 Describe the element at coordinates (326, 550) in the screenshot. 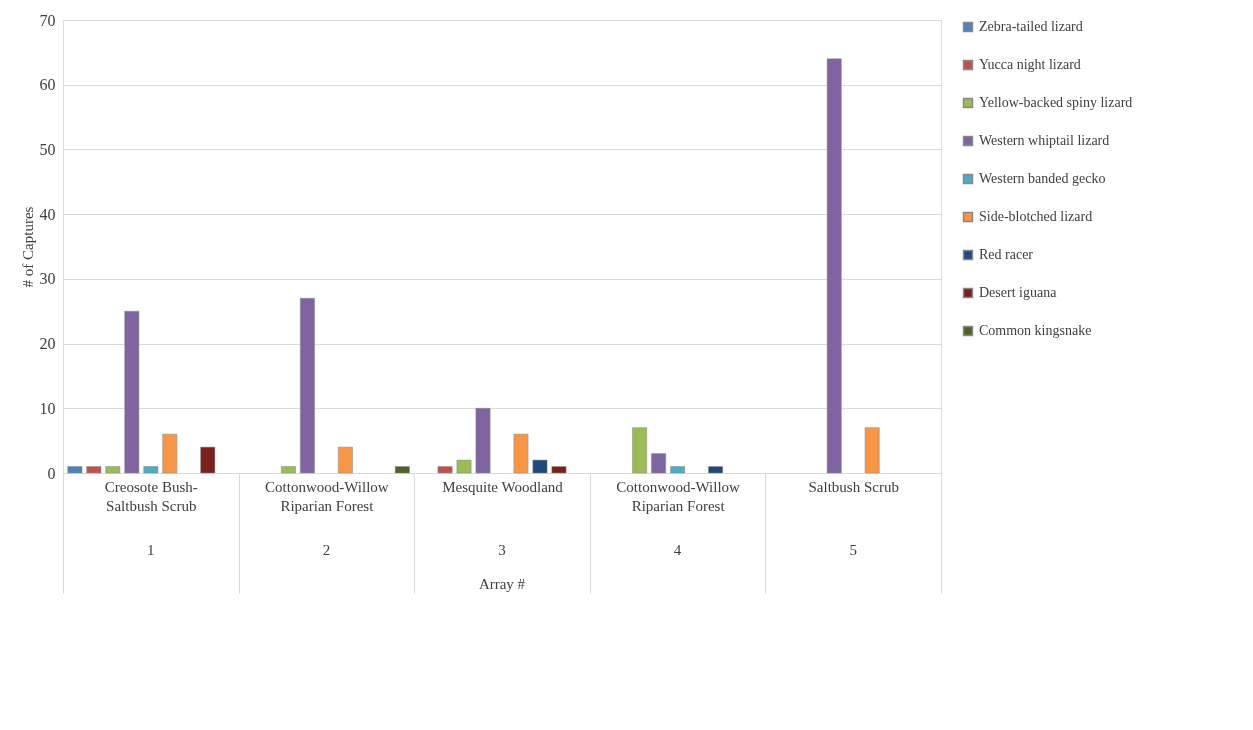

I see `text: 2` at that location.